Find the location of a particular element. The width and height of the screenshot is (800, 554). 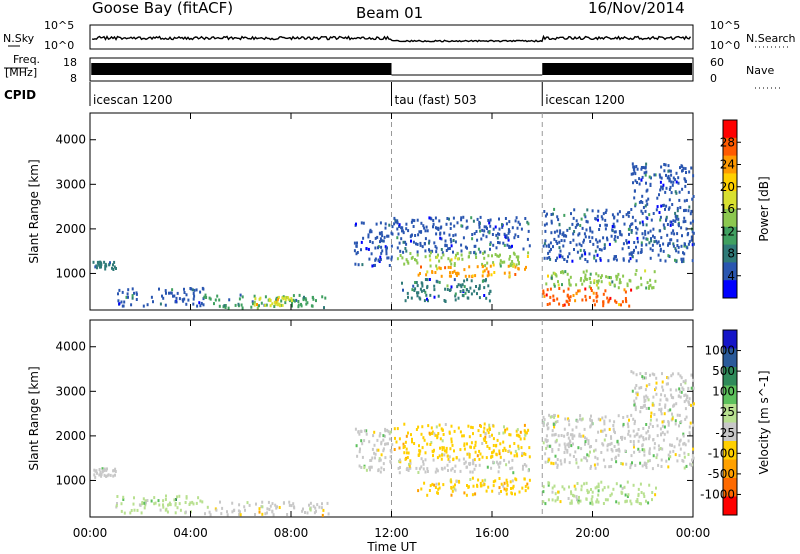

colorbar-tick-label: 20 is located at coordinates (727, 187).